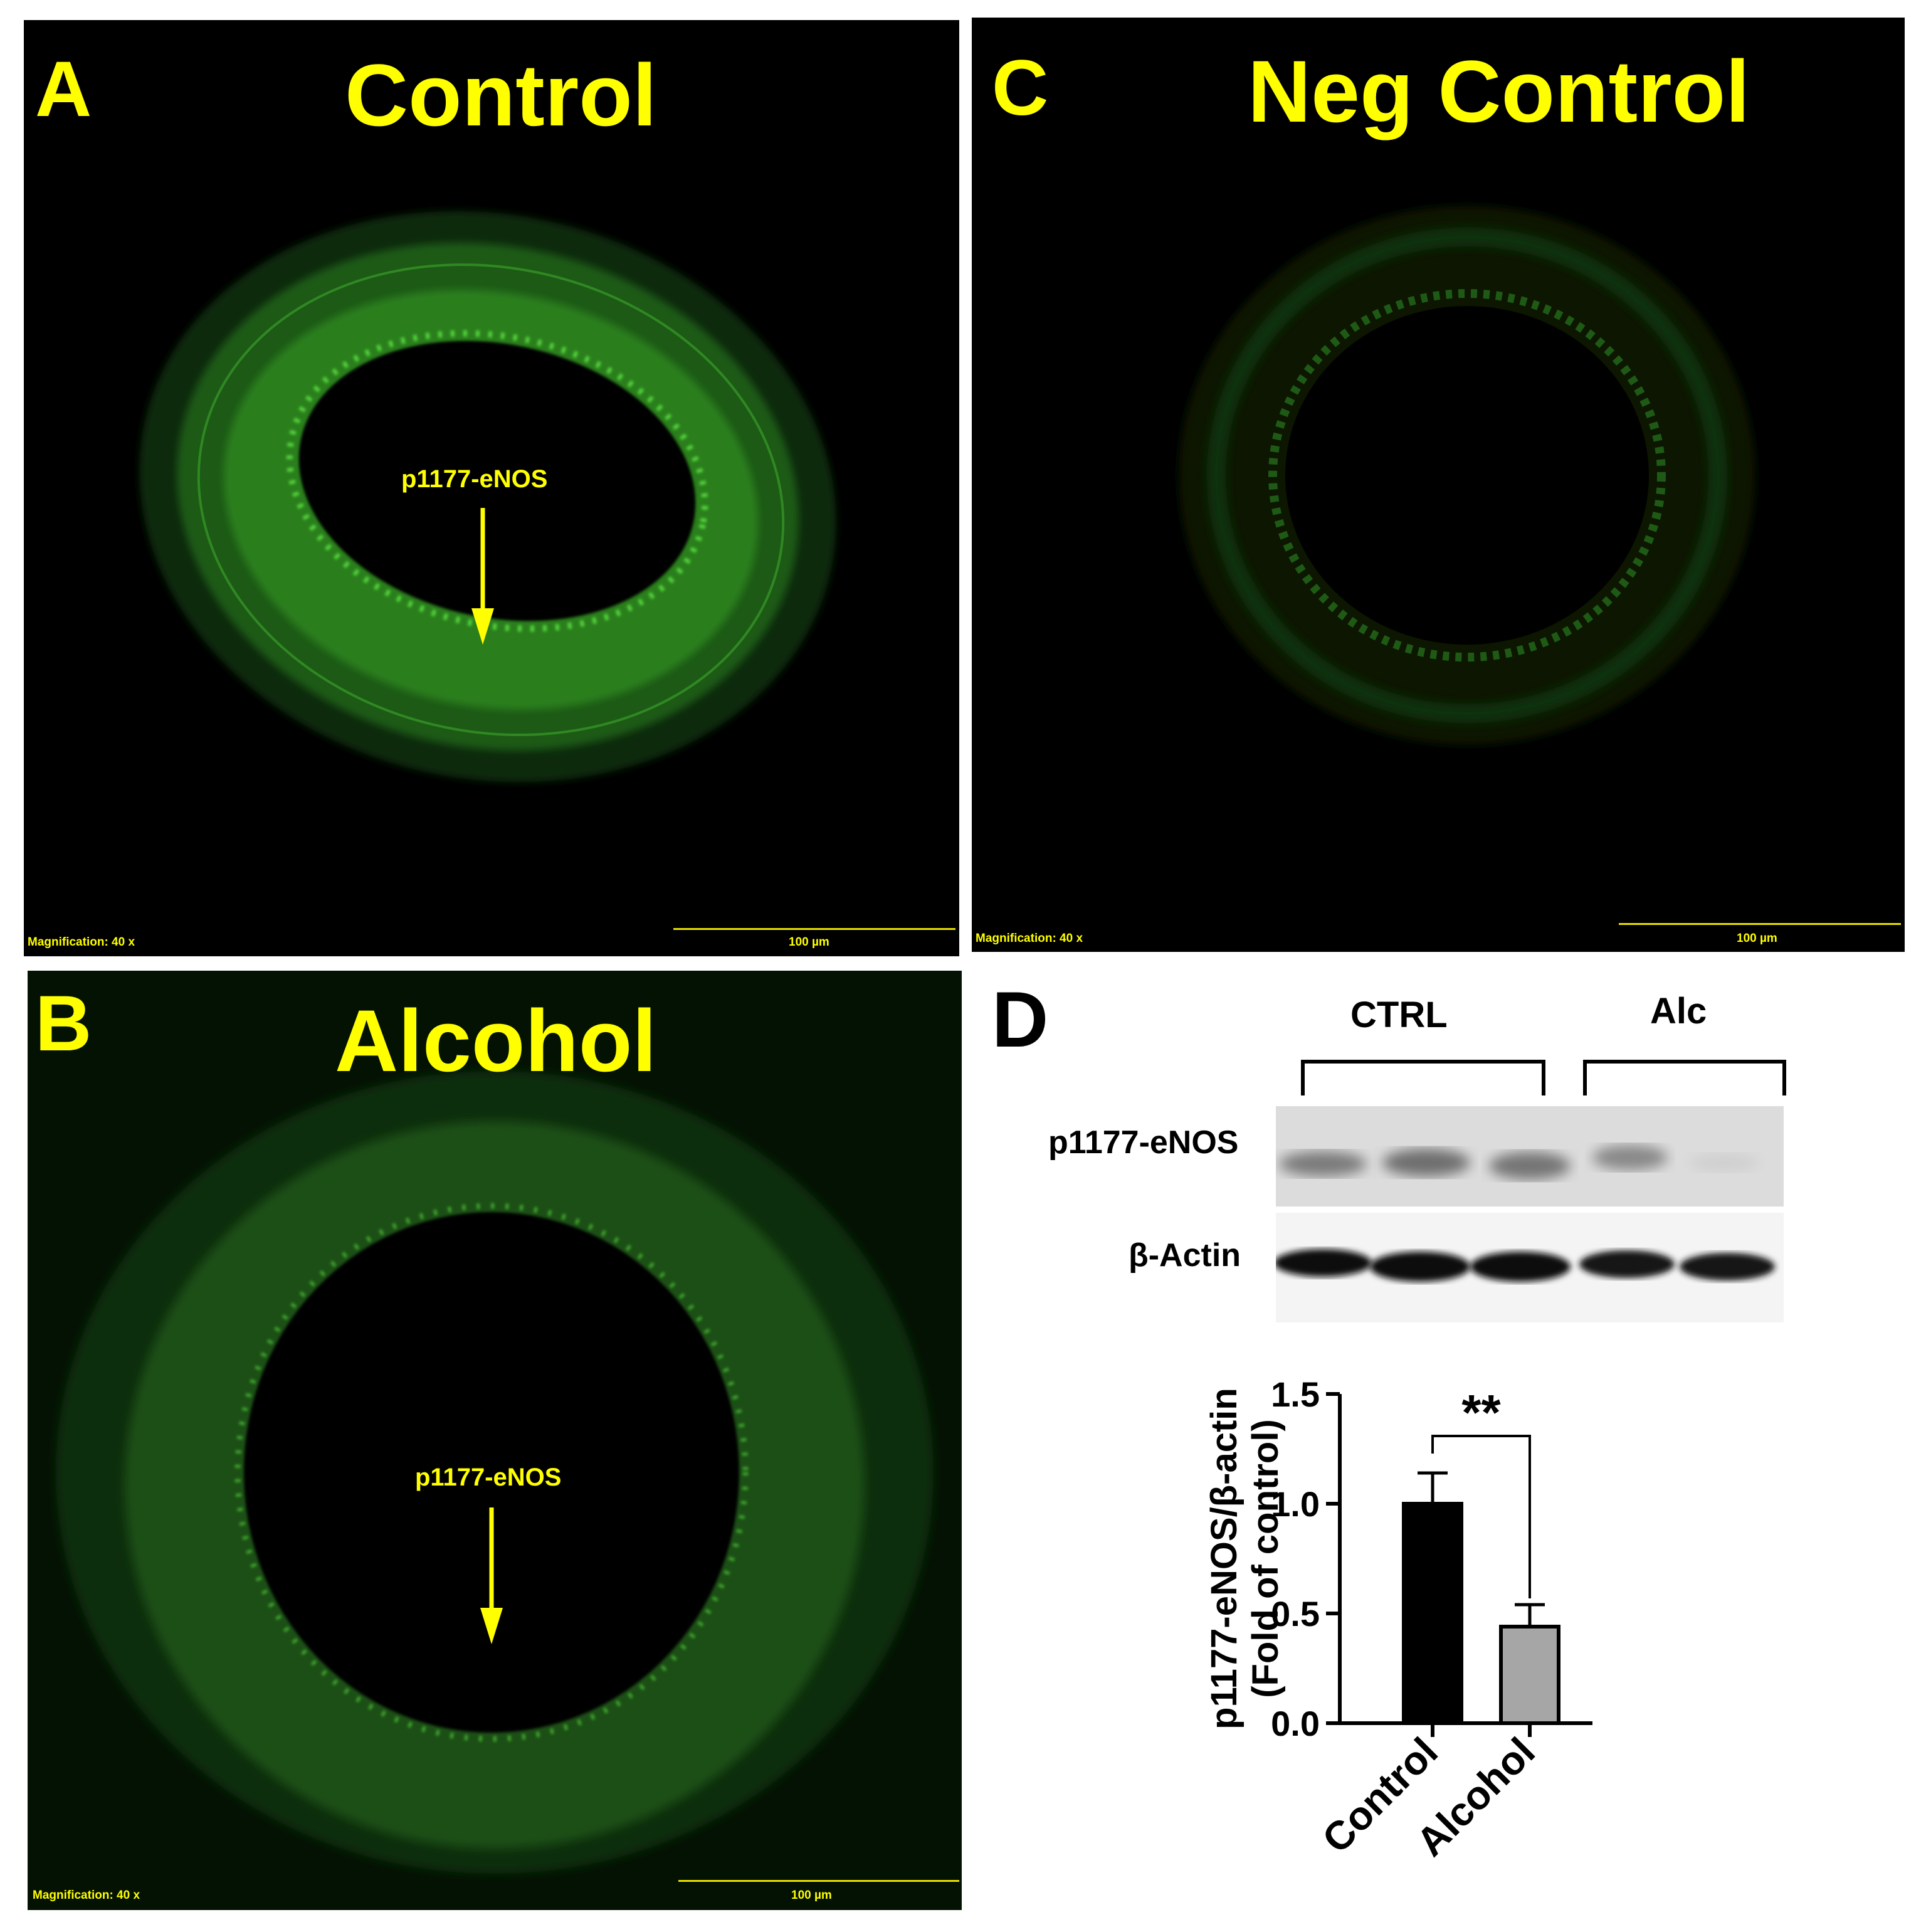 This screenshot has height=1932, width=1926. I want to click on significance-label: **, so click(1481, 1412).